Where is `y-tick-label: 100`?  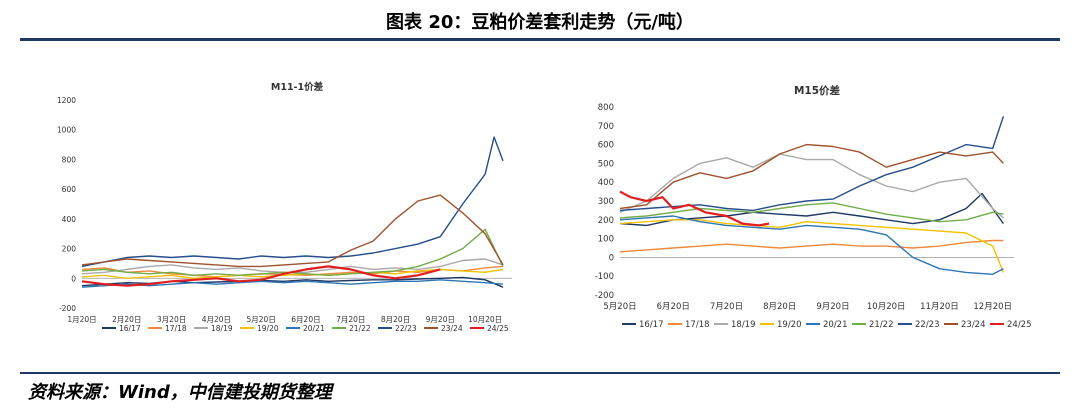
y-tick-label: 100 is located at coordinates (606, 240).